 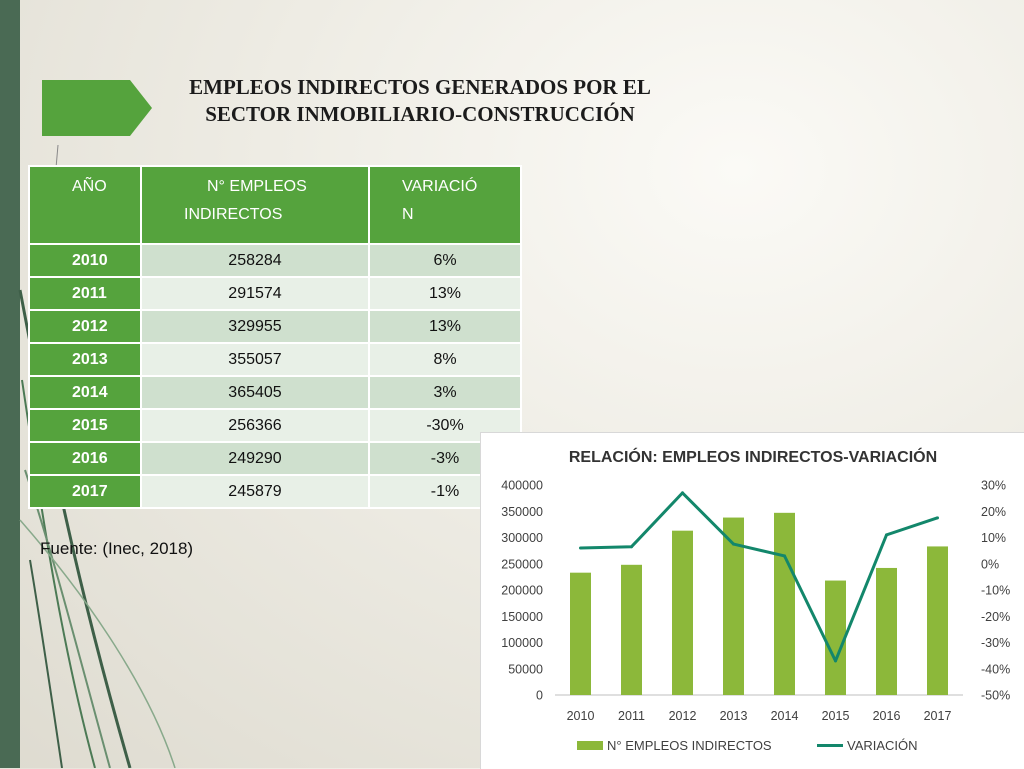 I want to click on y-left-tick-label: 300000, so click(x=522, y=538).